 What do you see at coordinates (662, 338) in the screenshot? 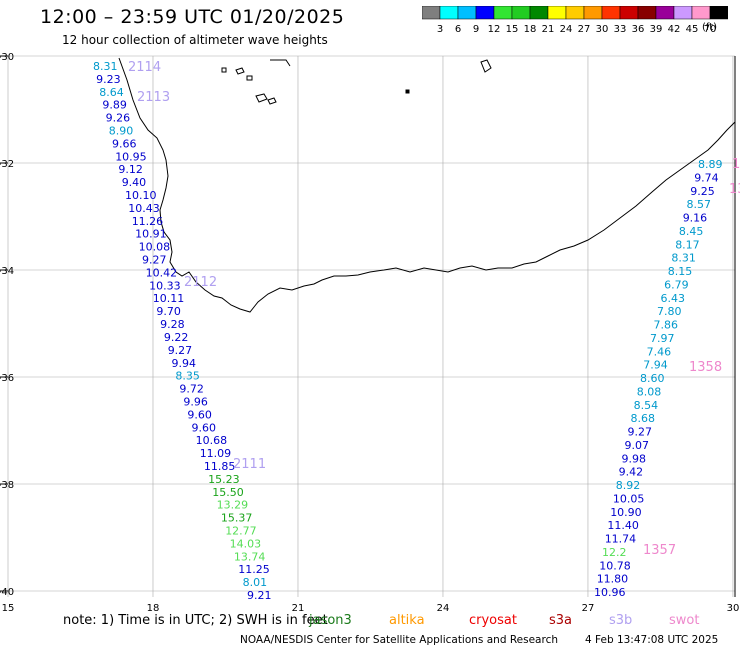
I see `wave-reading: 7.97` at bounding box center [662, 338].